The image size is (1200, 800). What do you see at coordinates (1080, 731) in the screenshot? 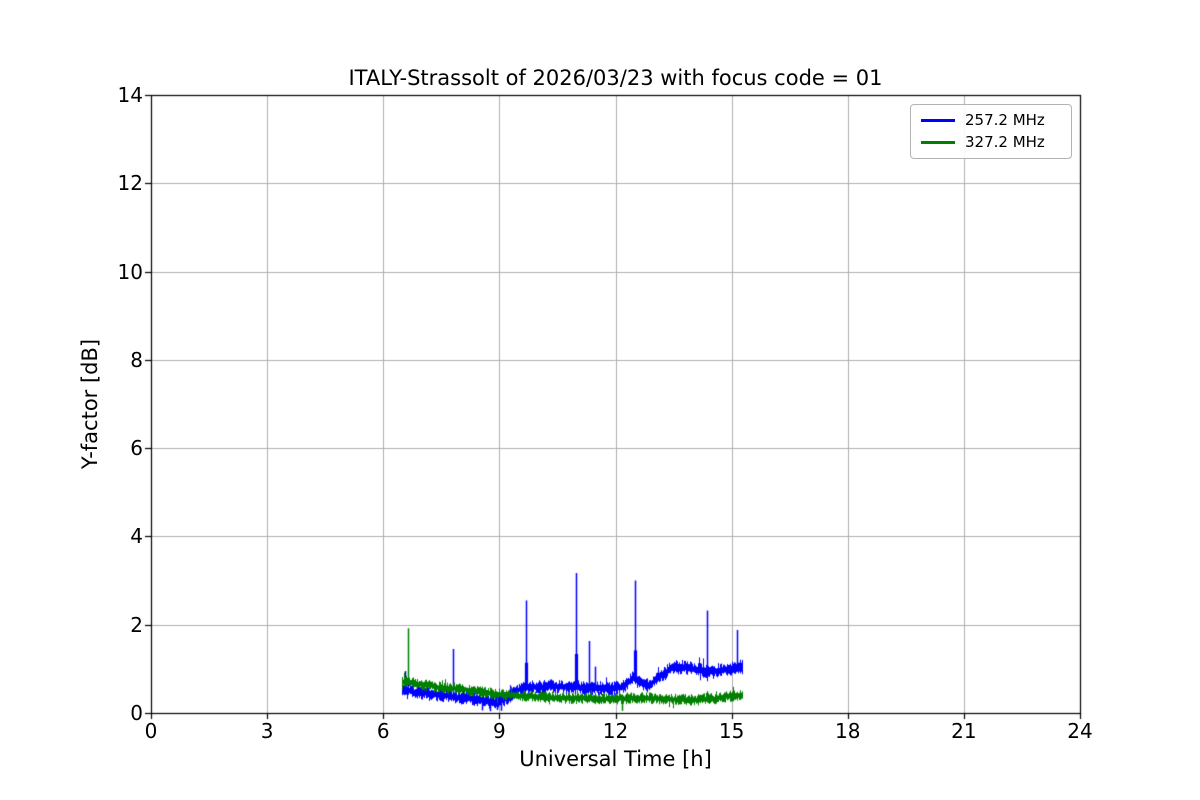
I see `x-tick-label: 24` at bounding box center [1080, 731].